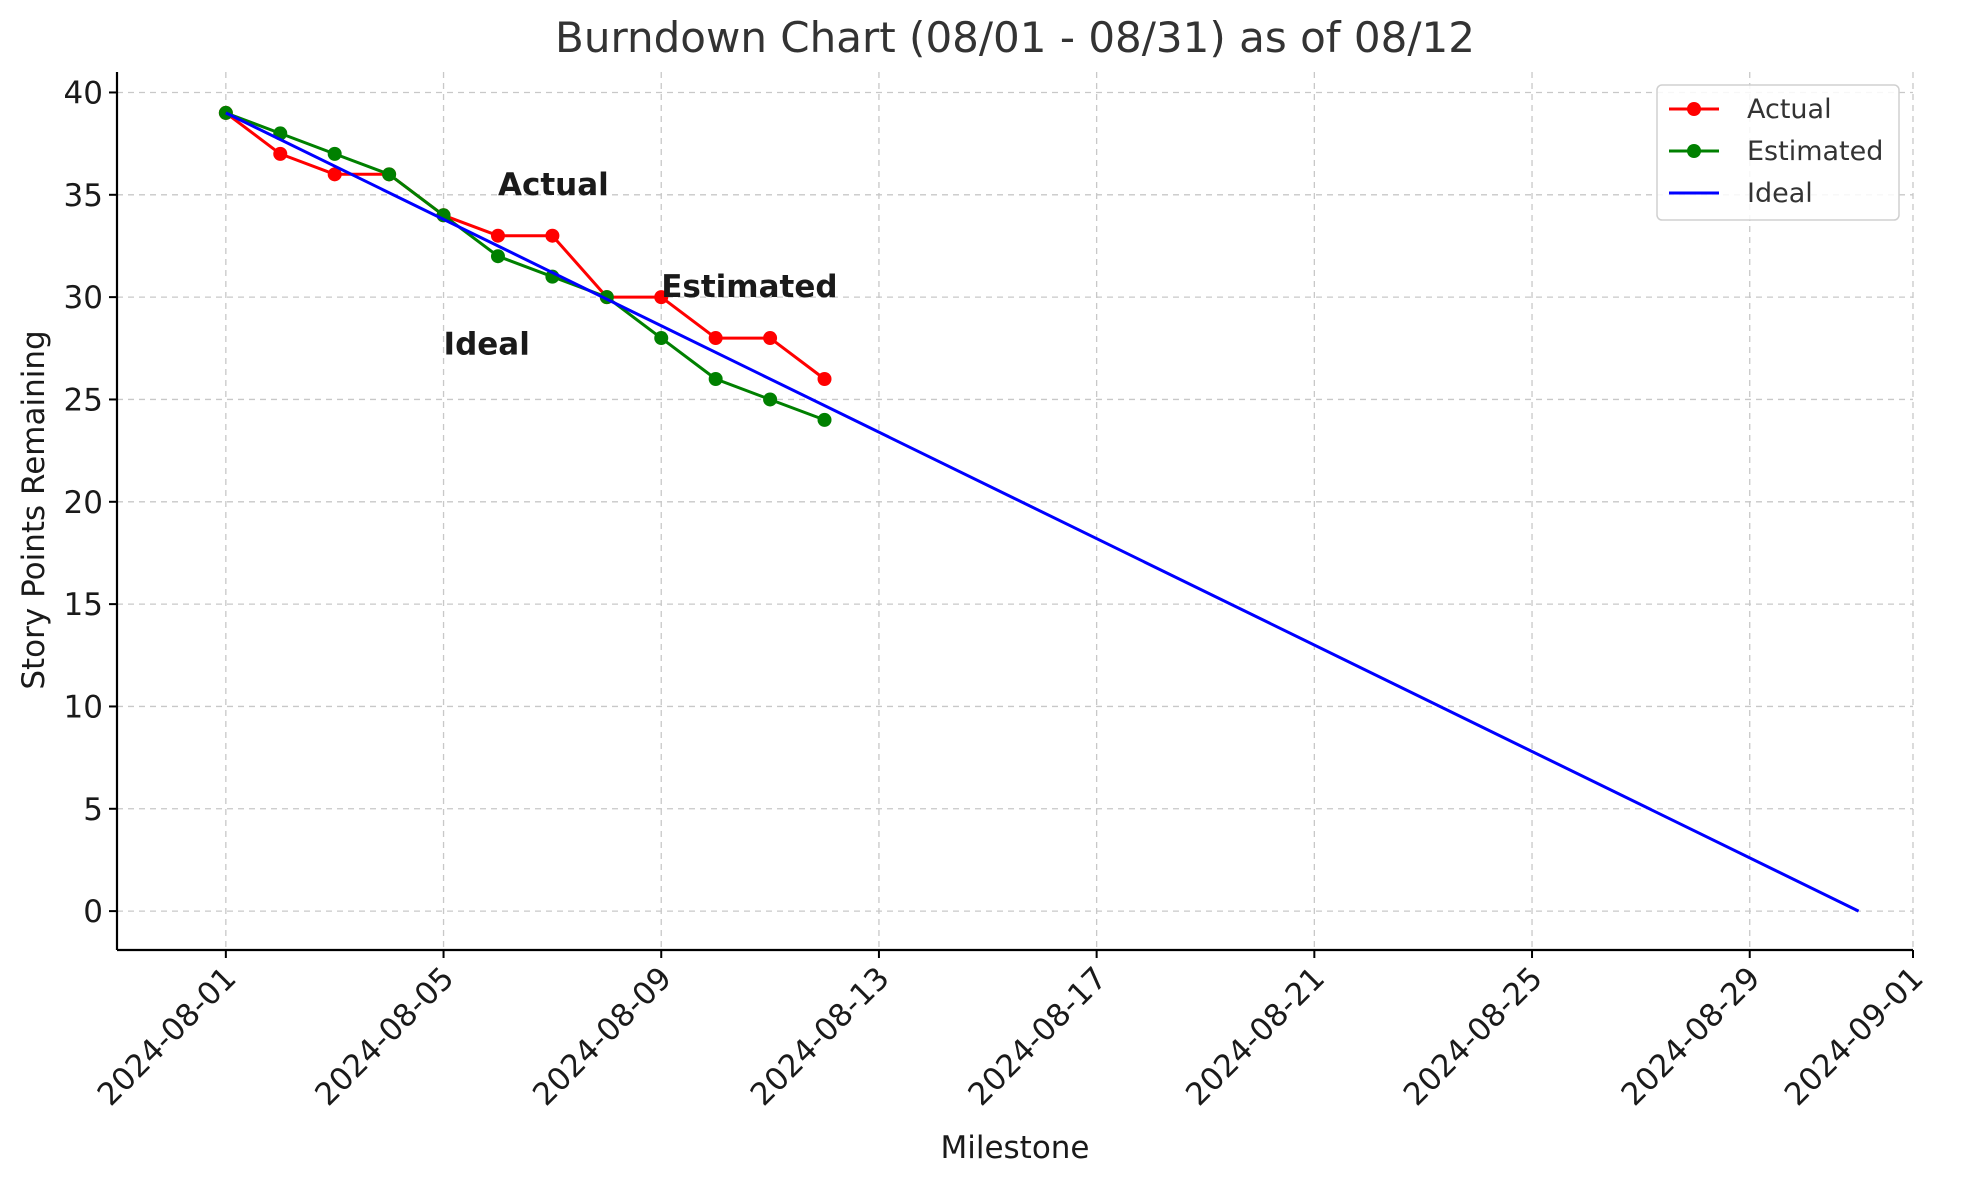  What do you see at coordinates (384, 1036) in the screenshot?
I see `x-tick-label: 2024-08-05` at bounding box center [384, 1036].